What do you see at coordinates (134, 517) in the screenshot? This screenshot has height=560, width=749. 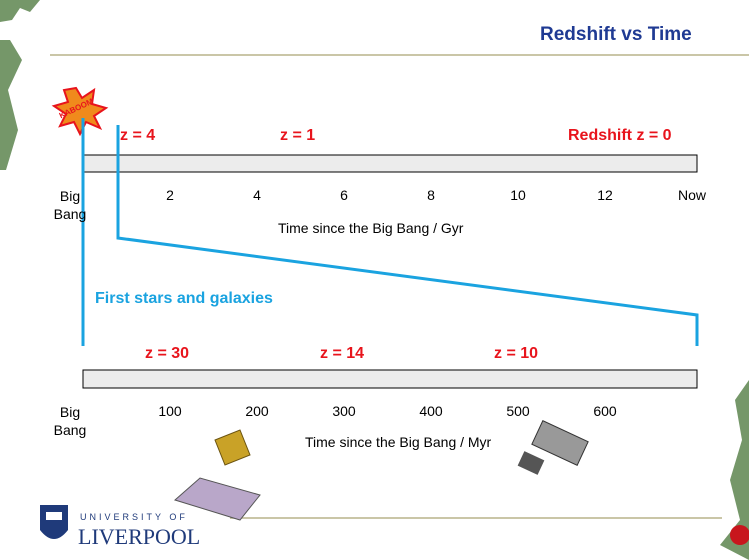 I see `logo-top: UNIVERSITY OF` at bounding box center [134, 517].